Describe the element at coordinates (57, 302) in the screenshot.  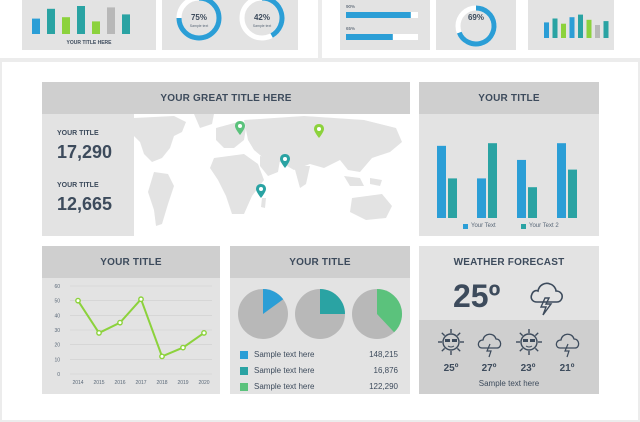
I see `y-tick-label: 50` at that location.